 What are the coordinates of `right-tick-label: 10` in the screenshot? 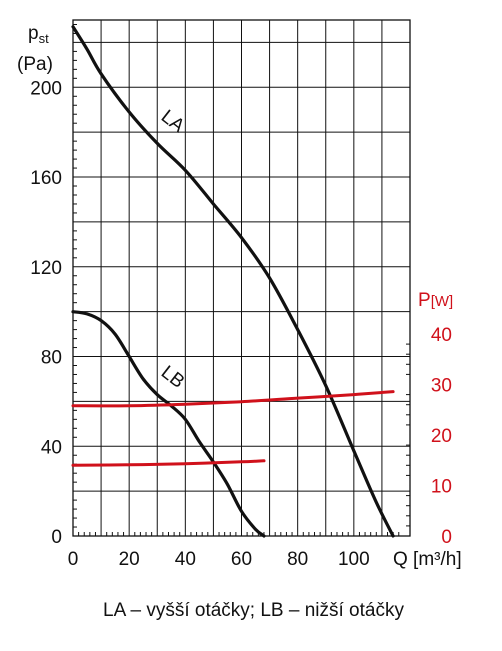 It's located at (441, 487).